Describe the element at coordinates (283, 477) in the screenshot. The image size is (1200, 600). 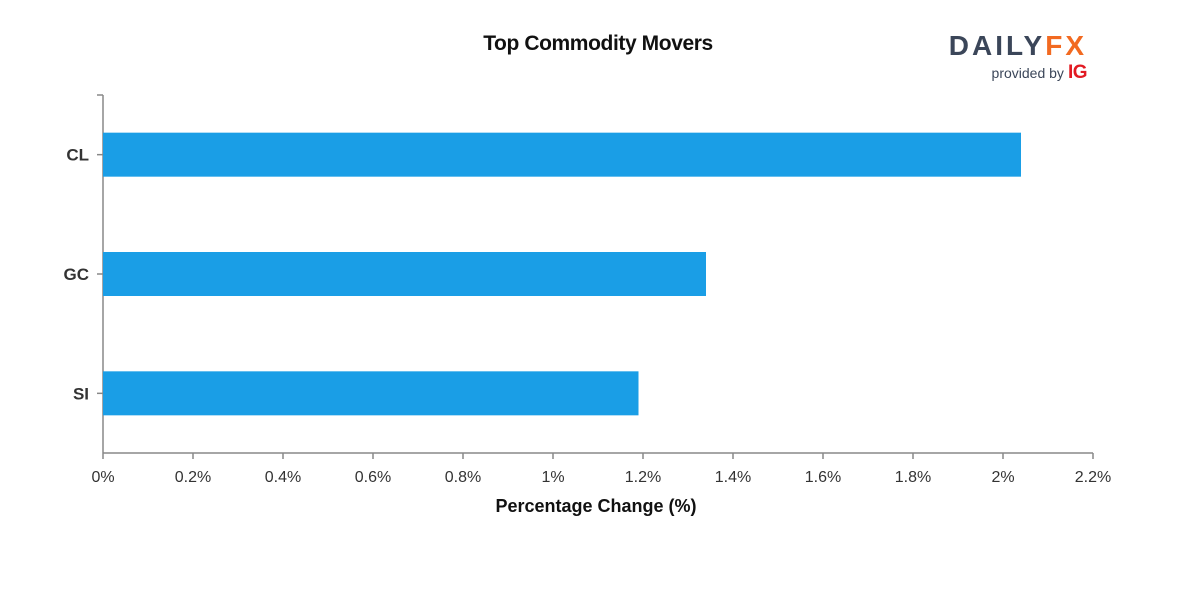
I see `x-tick-label: 0.4%` at that location.